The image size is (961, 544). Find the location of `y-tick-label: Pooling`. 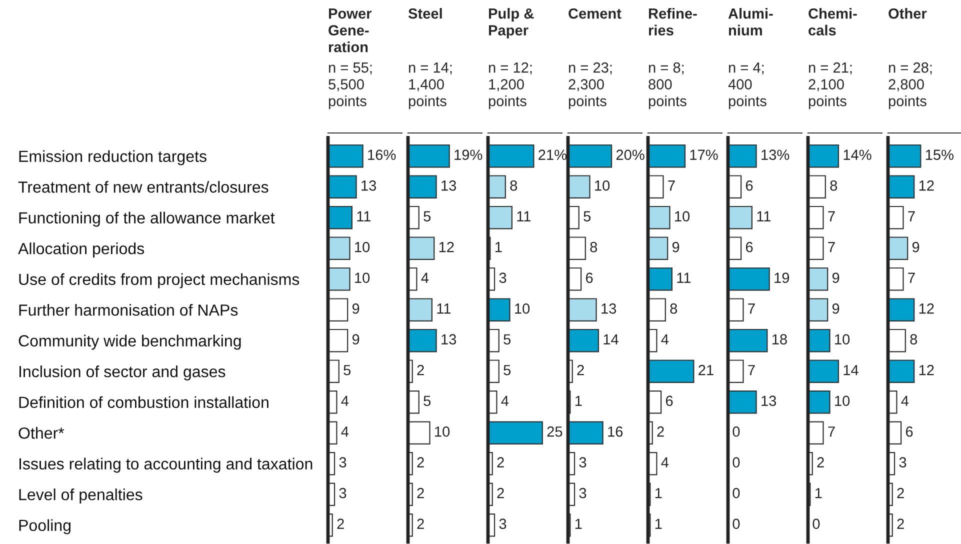

y-tick-label: Pooling is located at coordinates (44, 526).